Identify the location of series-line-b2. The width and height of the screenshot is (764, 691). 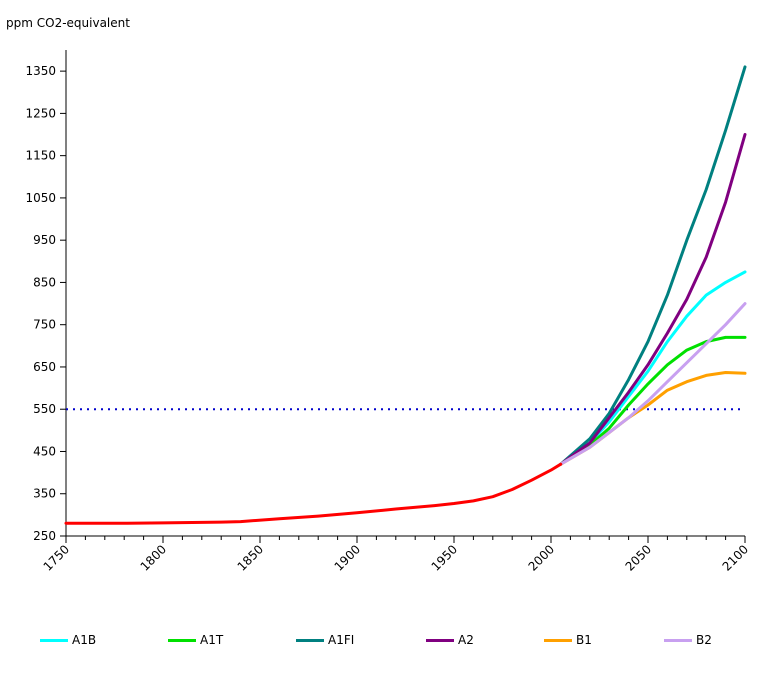
(653, 384).